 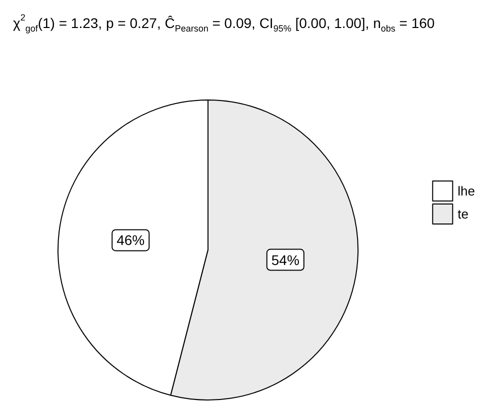 What do you see at coordinates (130, 240) in the screenshot?
I see `data-label: 46%` at bounding box center [130, 240].